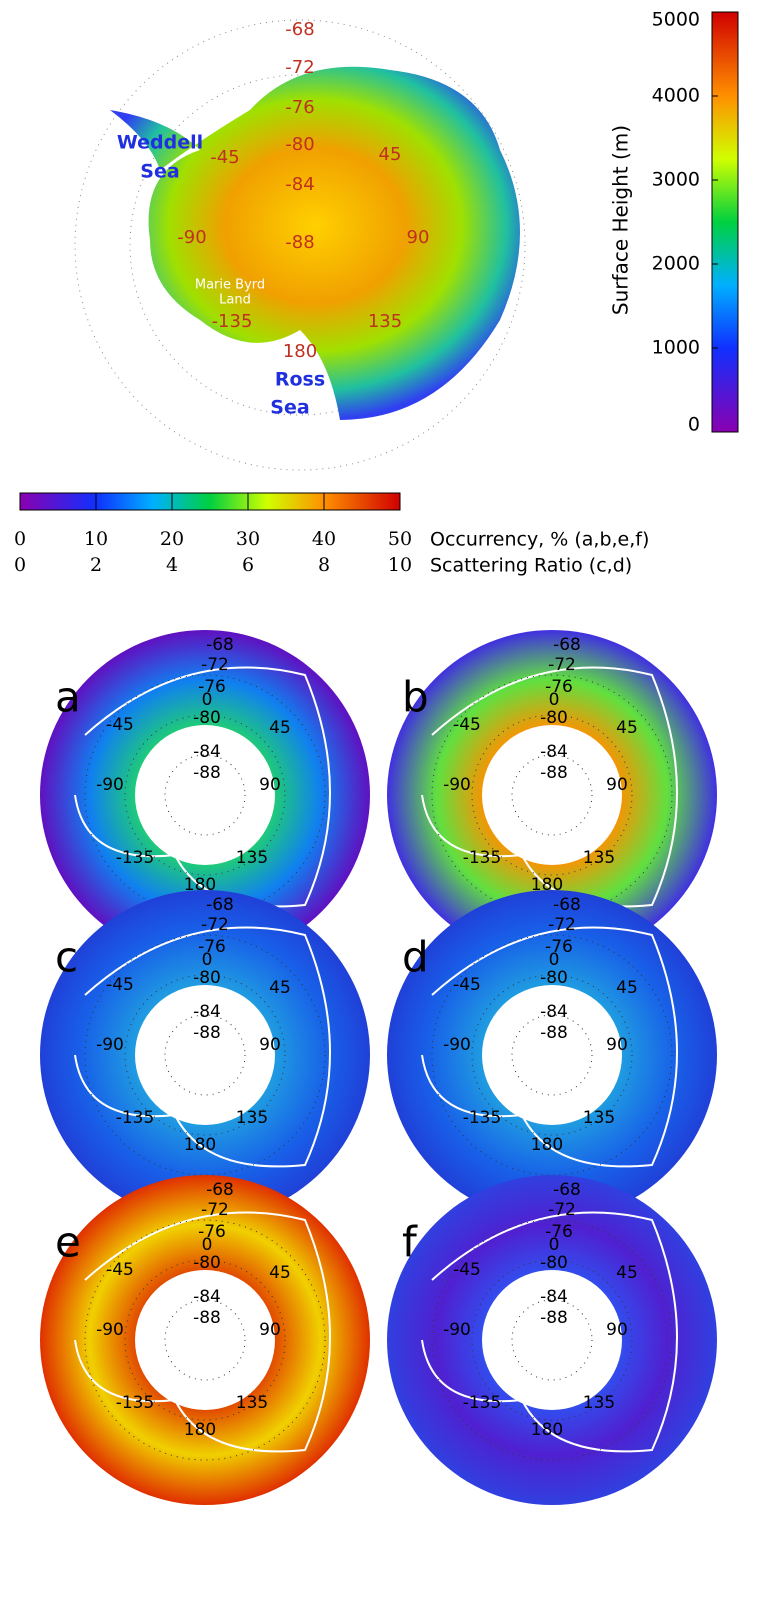 Image resolution: width=769 pixels, height=1624 pixels. What do you see at coordinates (96, 539) in the screenshot?
I see `tick-label: 10` at bounding box center [96, 539].